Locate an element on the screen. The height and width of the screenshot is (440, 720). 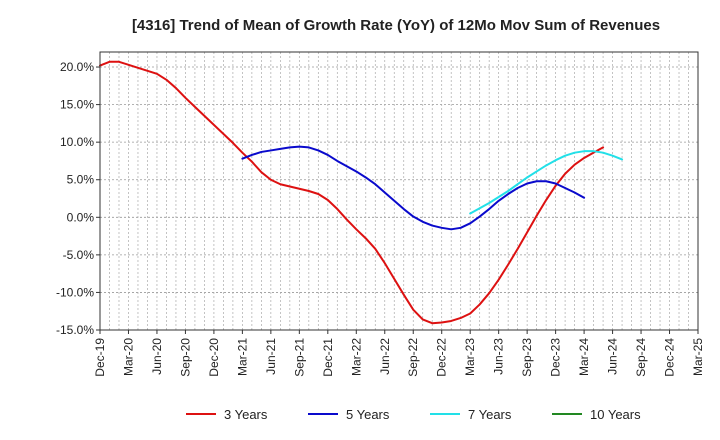
series-line-5-years is located at coordinates (413, 188).